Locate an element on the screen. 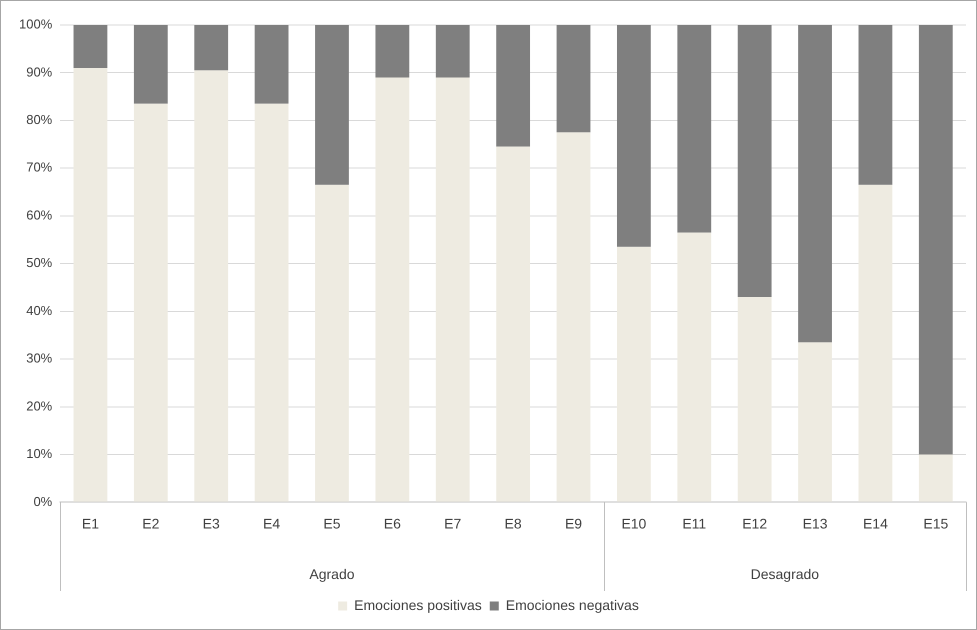 This screenshot has height=630, width=977. x-tick-label: E10 is located at coordinates (634, 523).